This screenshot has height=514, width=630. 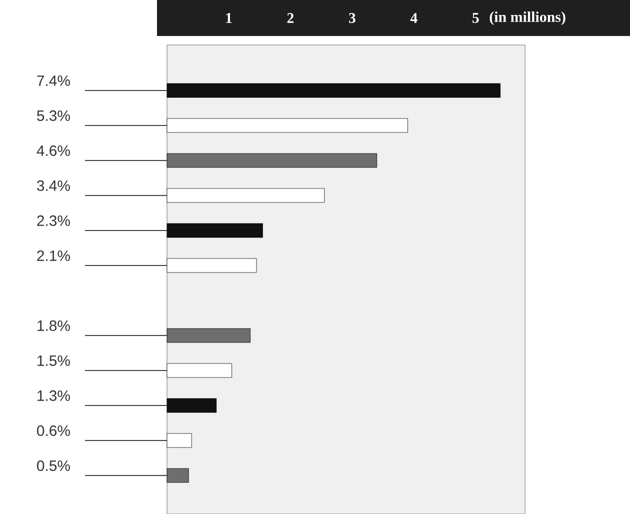 I want to click on y-tick-label: 3.4%, so click(x=53, y=185).